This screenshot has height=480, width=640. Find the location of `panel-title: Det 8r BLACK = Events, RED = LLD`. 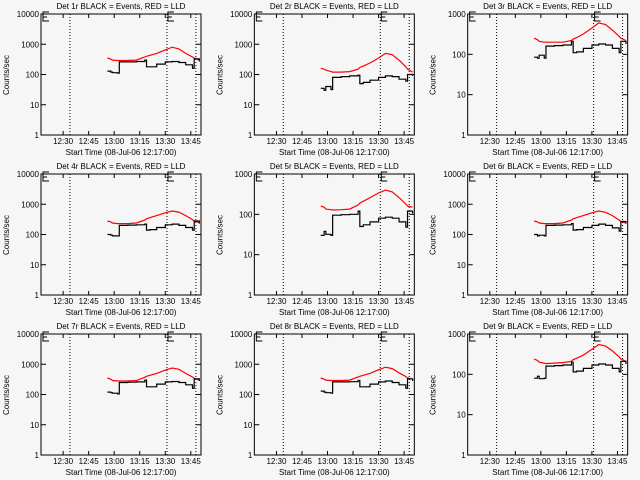

panel-title: Det 8r BLACK = Events, RED = LLD is located at coordinates (334, 326).